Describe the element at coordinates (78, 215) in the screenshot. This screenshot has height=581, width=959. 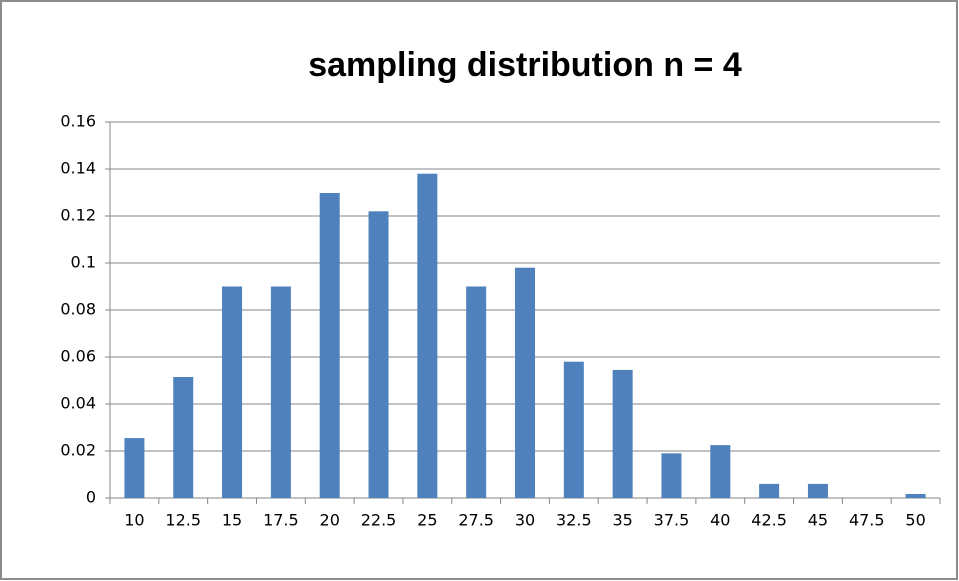
I see `y-tick-label: 0.12` at that location.